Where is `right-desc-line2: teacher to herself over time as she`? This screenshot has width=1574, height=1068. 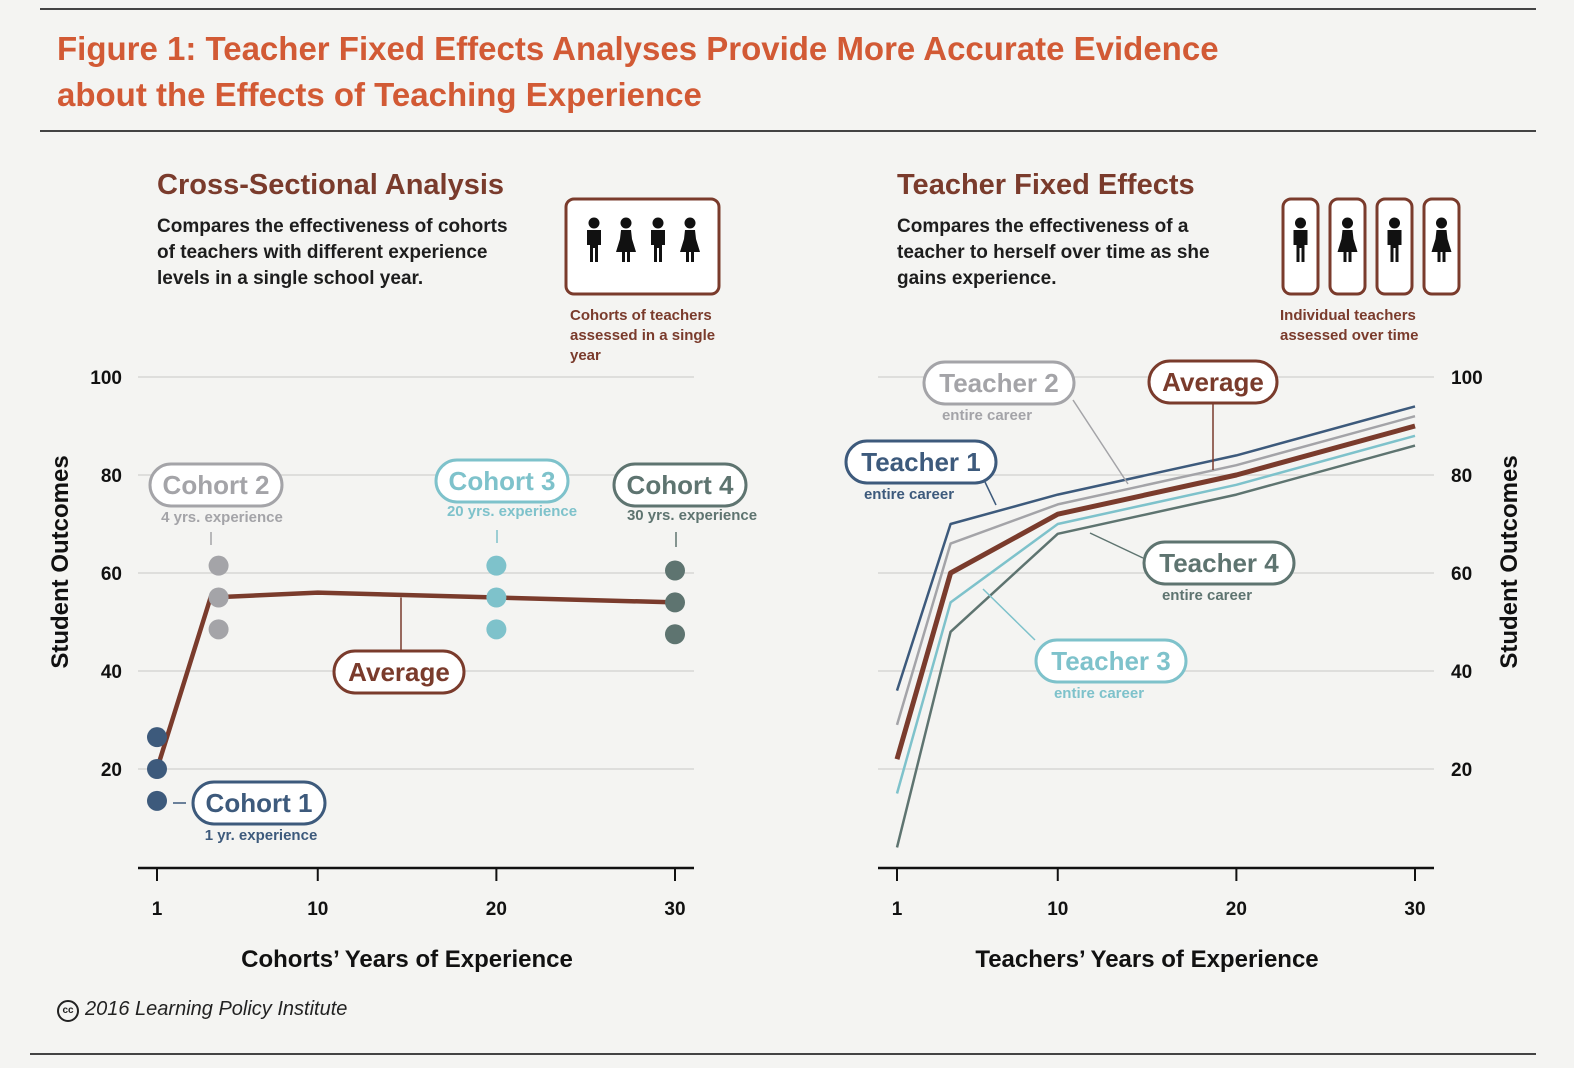 right-desc-line2: teacher to herself over time as she is located at coordinates (1053, 252).